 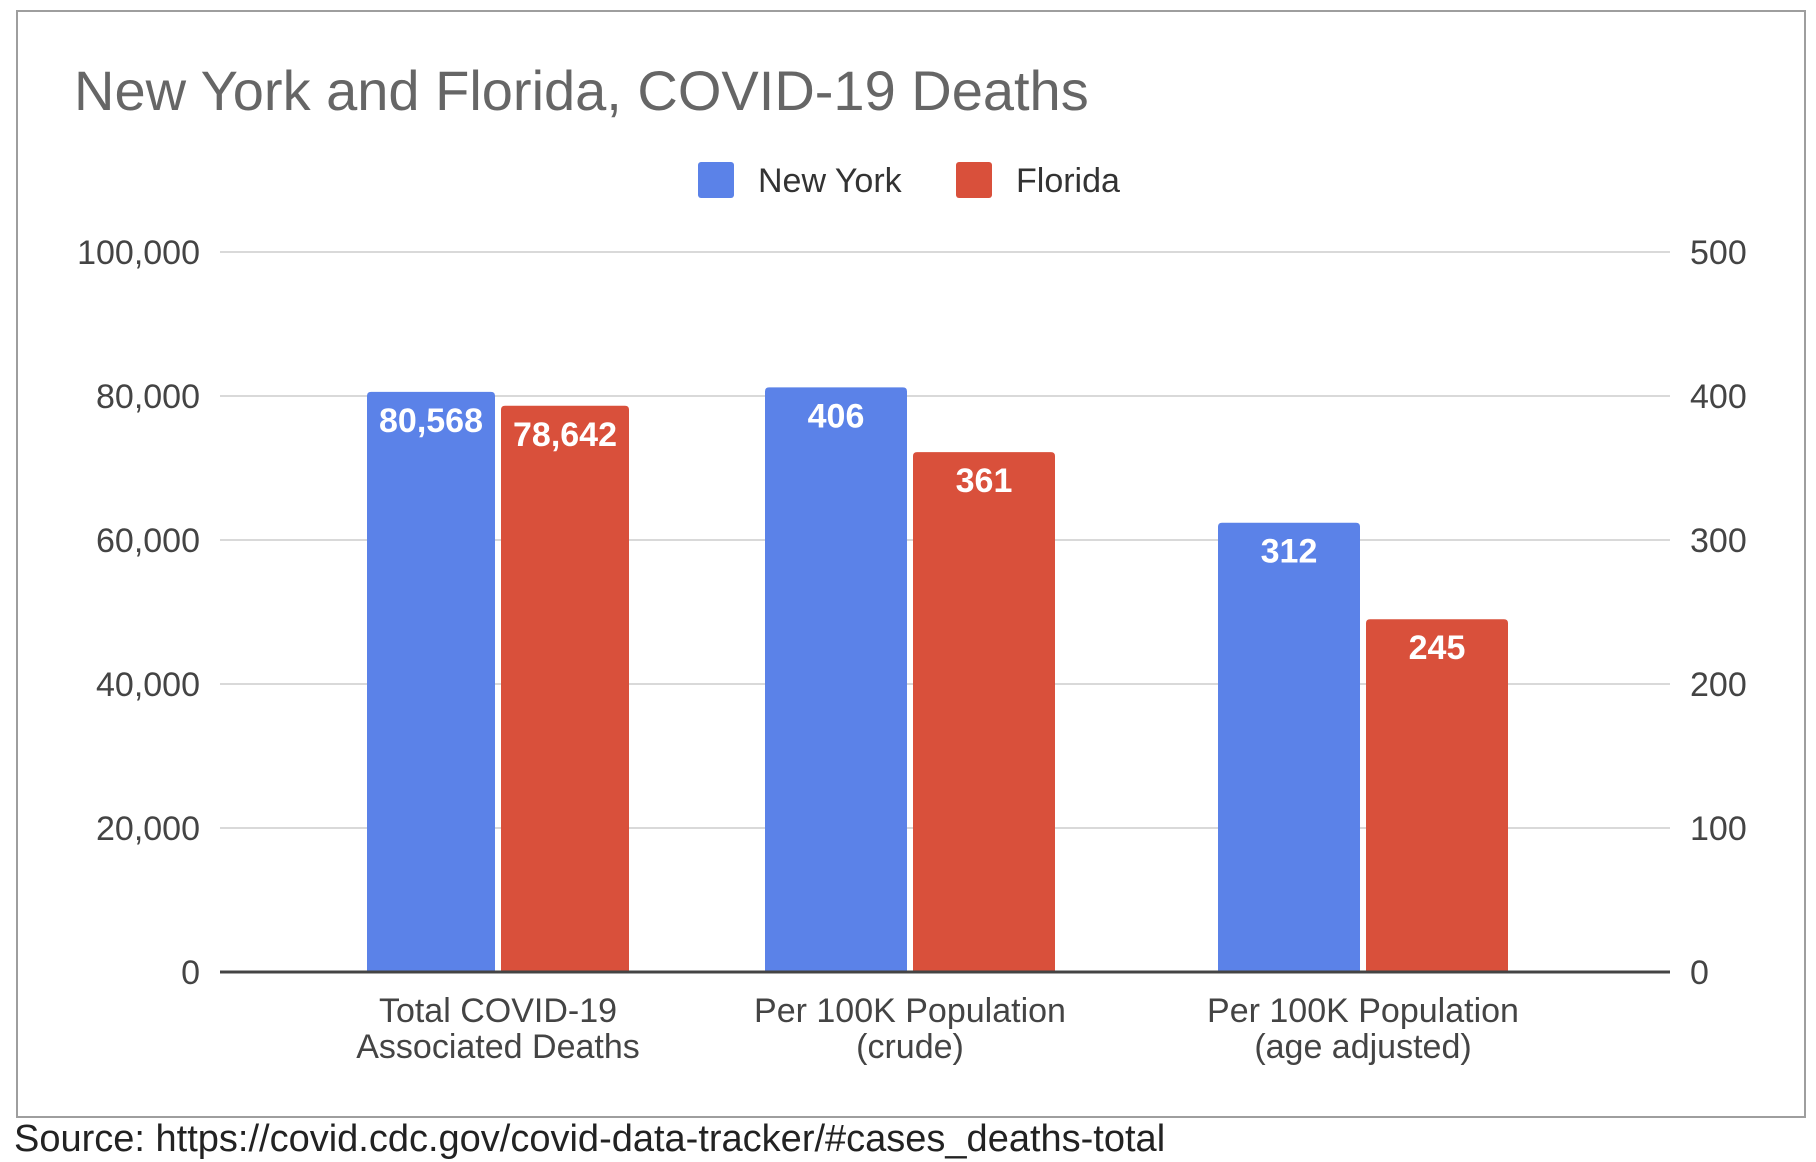 I want to click on y-right-tick: 100, so click(x=1718, y=829).